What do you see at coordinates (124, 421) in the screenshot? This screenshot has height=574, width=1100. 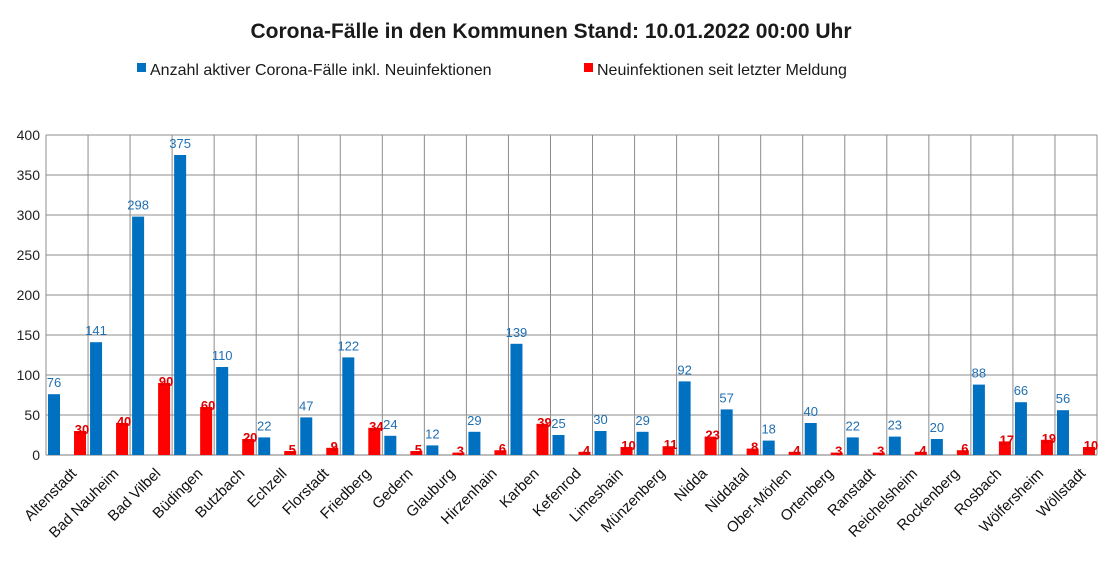 I see `data-label-new-infections: 40` at bounding box center [124, 421].